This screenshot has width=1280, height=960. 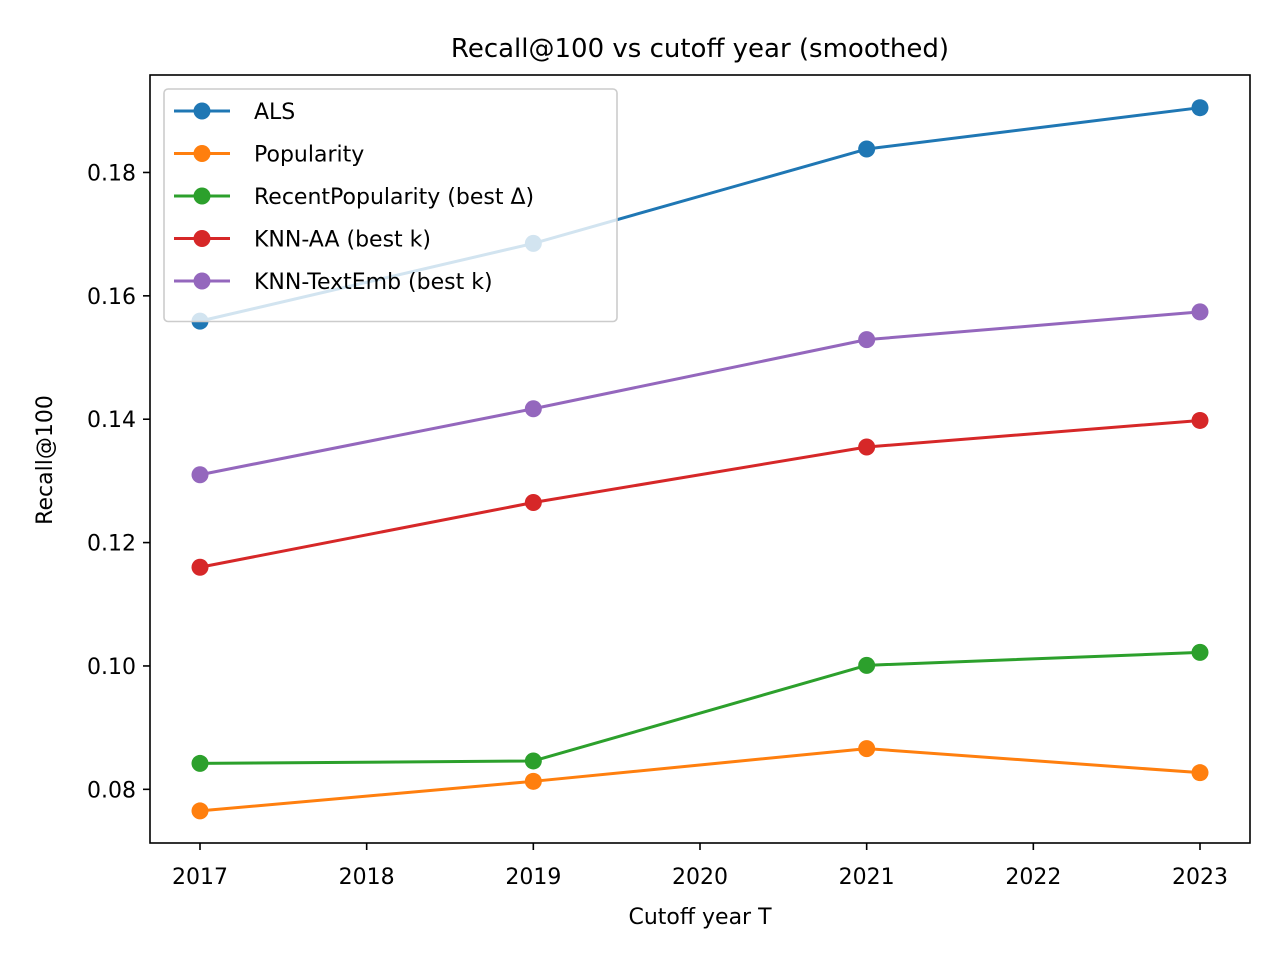 What do you see at coordinates (1033, 877) in the screenshot?
I see `x-tick-label: 2022` at bounding box center [1033, 877].